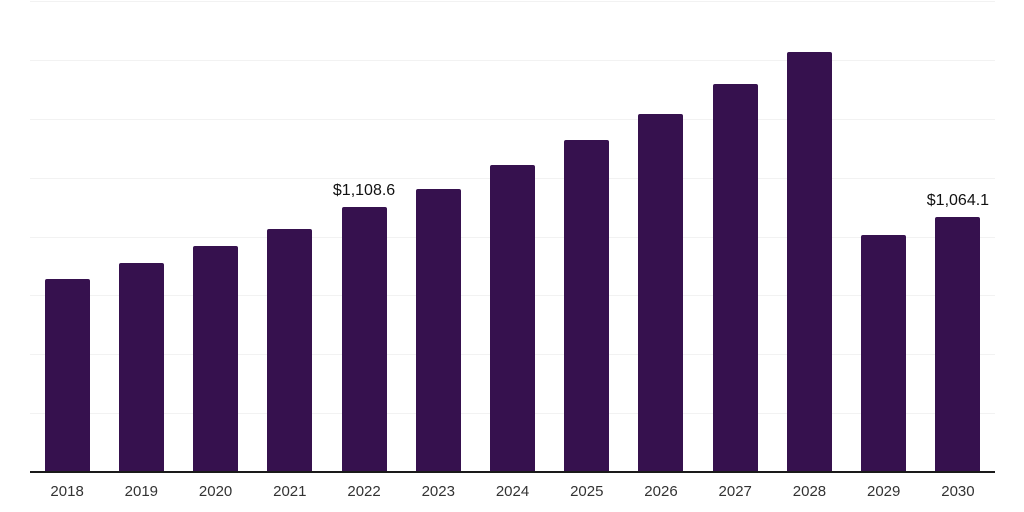  What do you see at coordinates (438, 491) in the screenshot?
I see `x-tick-label: 2023` at bounding box center [438, 491].